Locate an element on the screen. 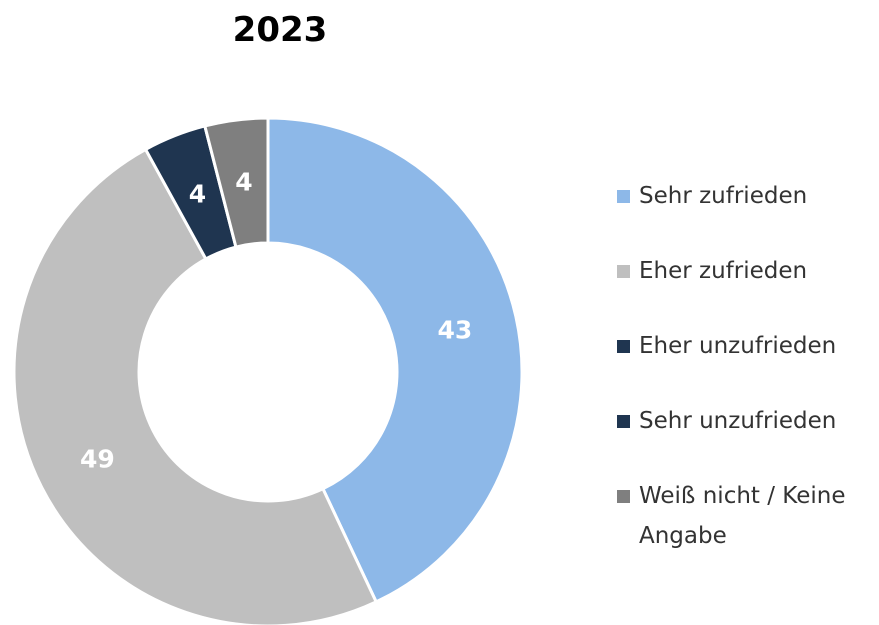 The height and width of the screenshot is (625, 879). legend-item: Eher zufrieden is located at coordinates (743, 271).